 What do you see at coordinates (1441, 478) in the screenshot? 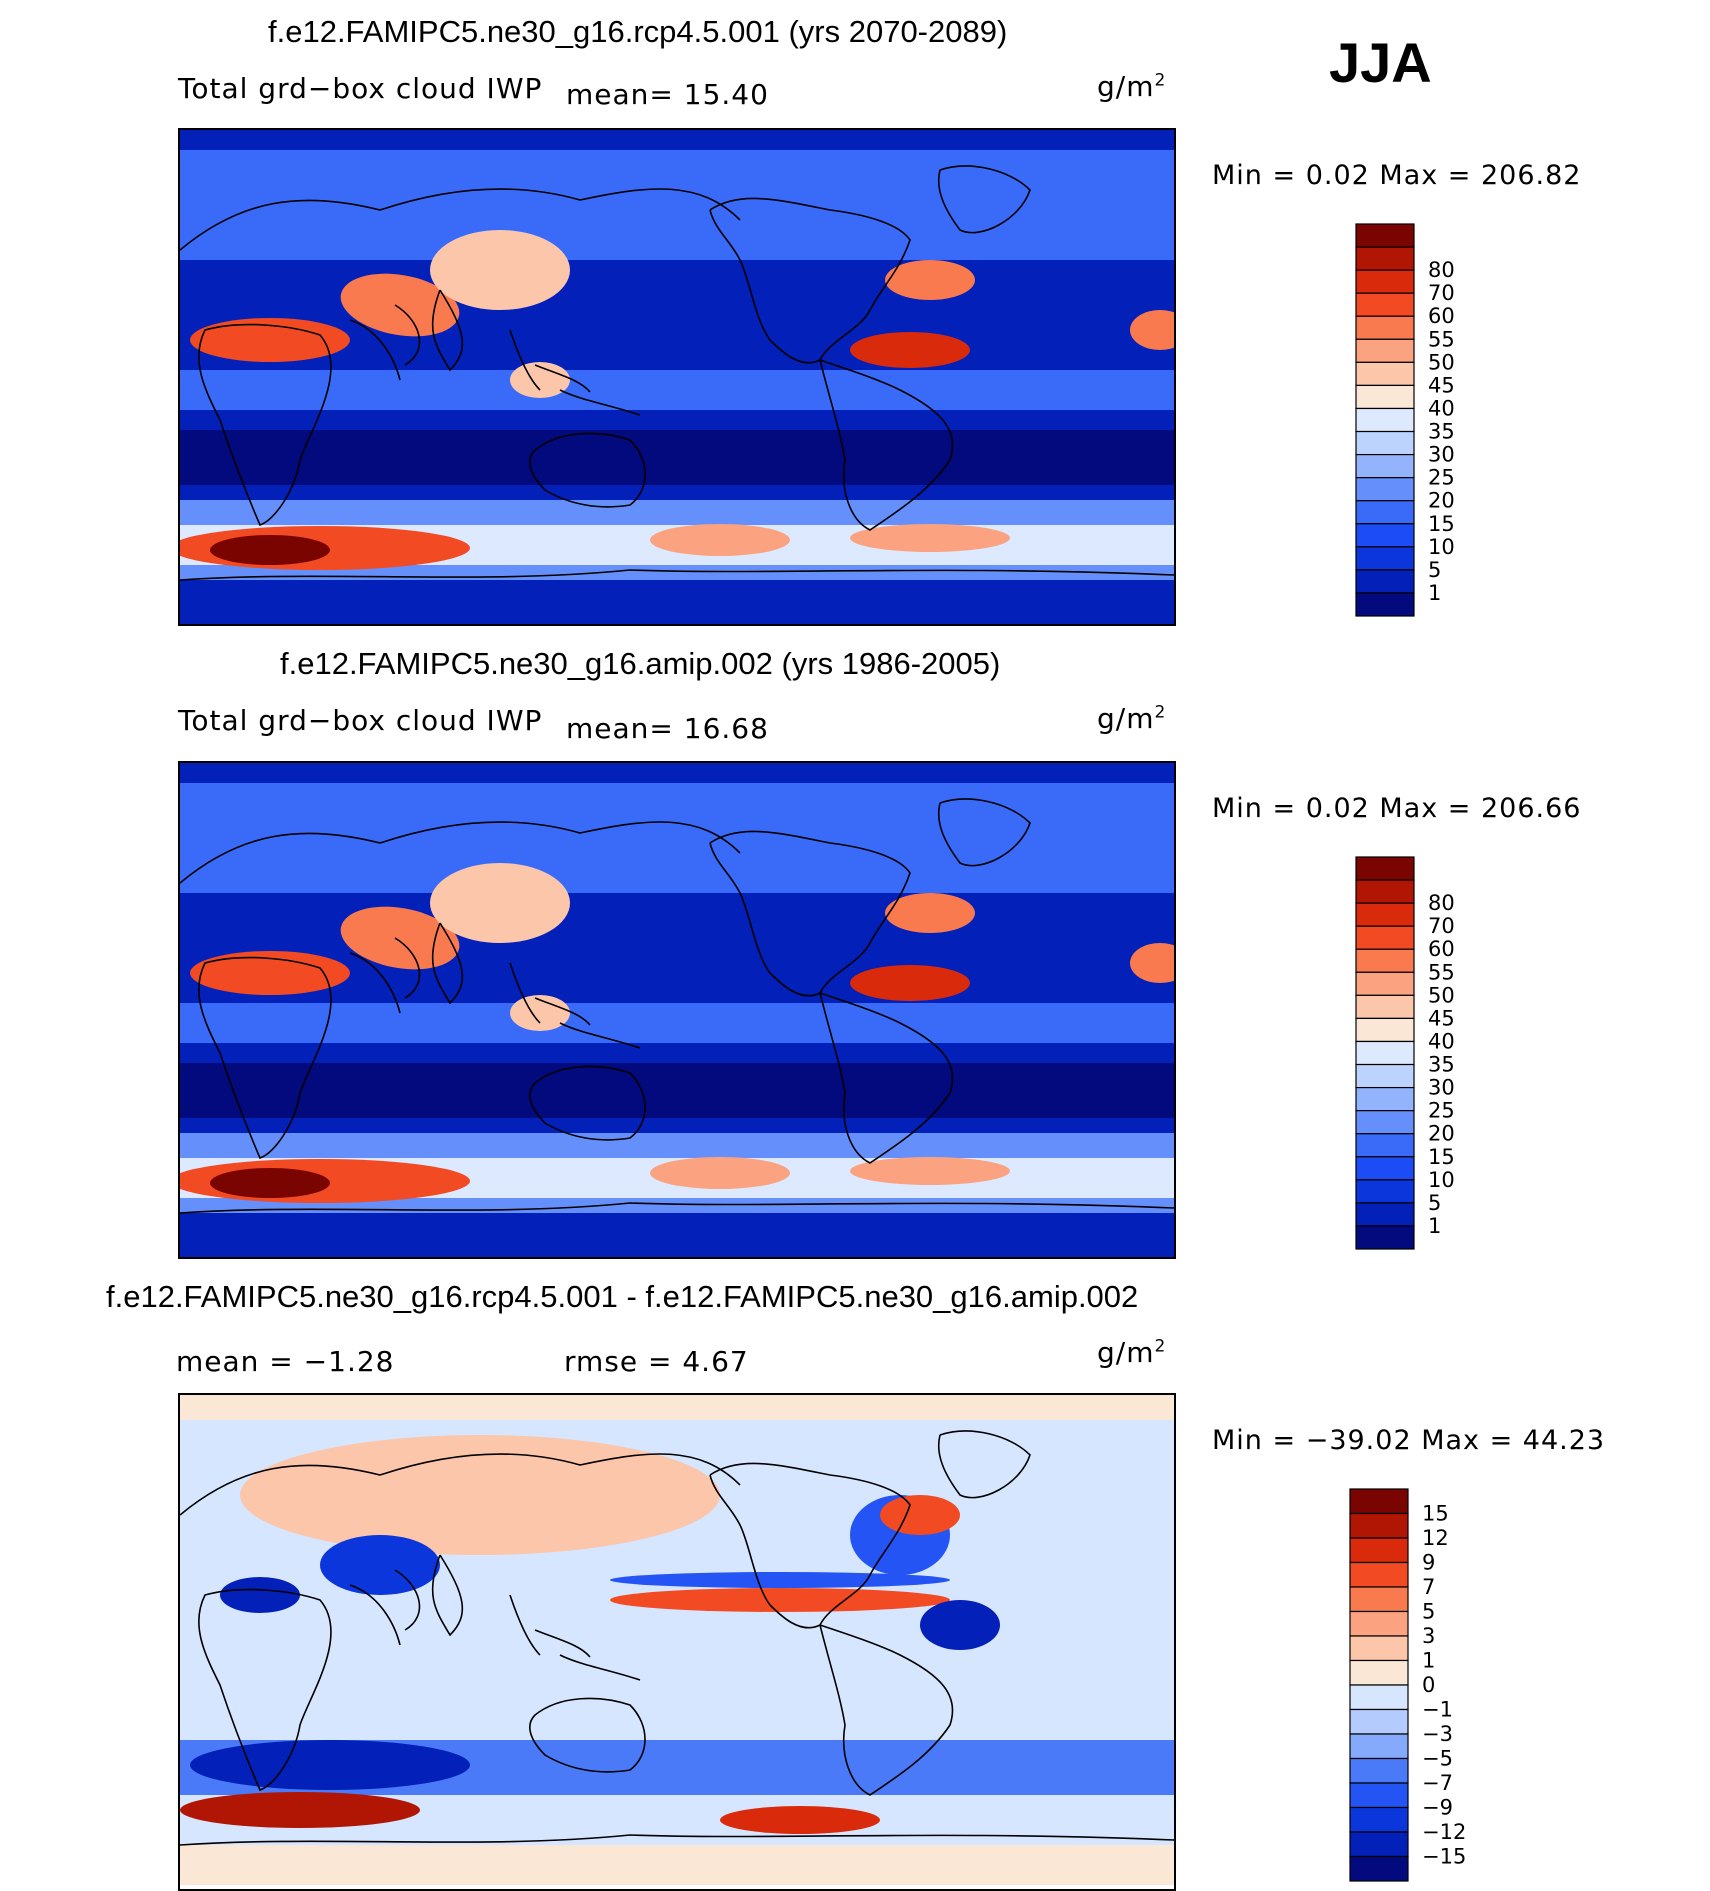
I see `colorbar1-tick-label: 25` at bounding box center [1441, 478].